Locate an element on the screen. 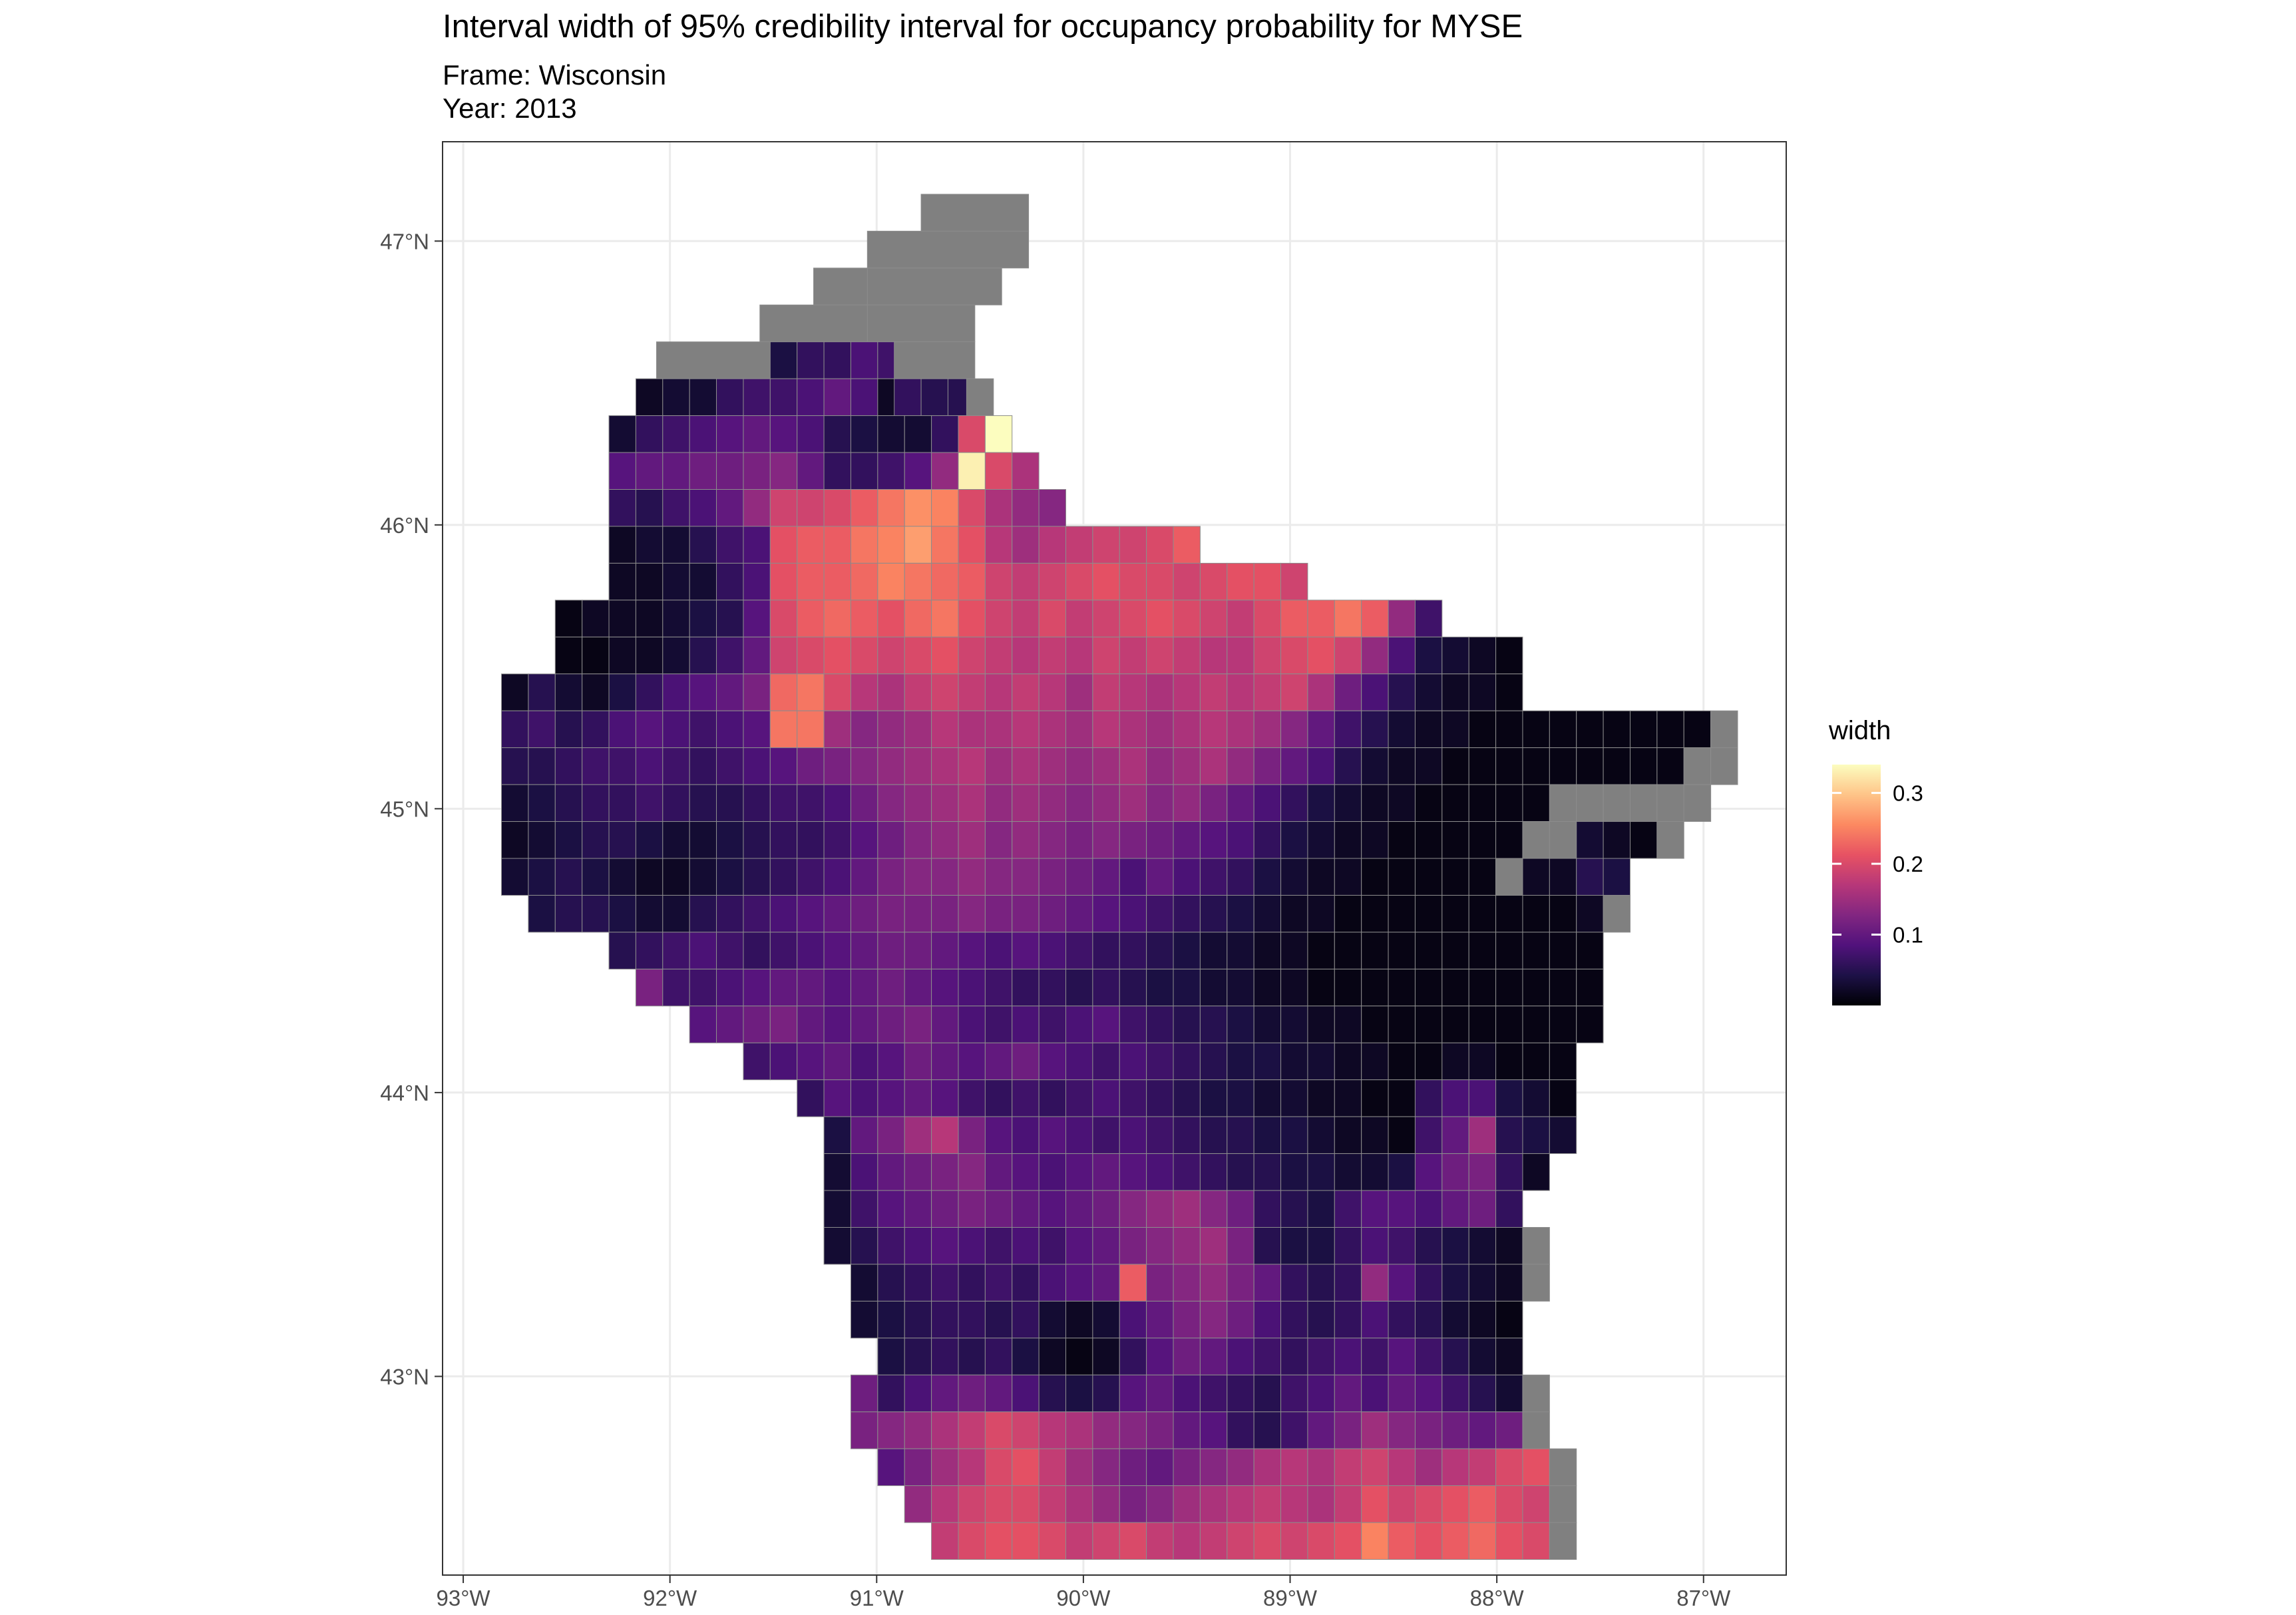 The height and width of the screenshot is (1615, 2296). y-tick-label: 44°N is located at coordinates (404, 1093).